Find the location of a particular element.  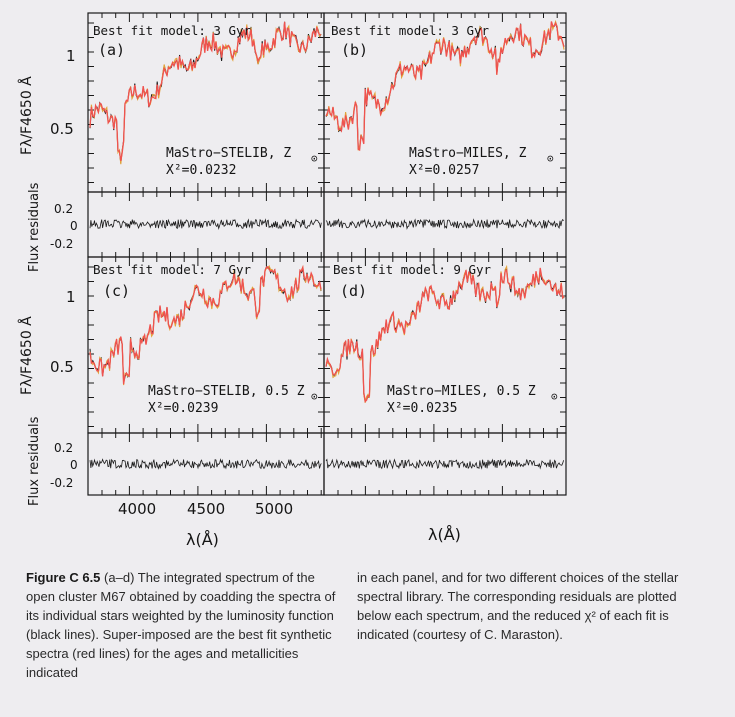

flux-tick-05-bottom: 0.5 is located at coordinates (62, 367).